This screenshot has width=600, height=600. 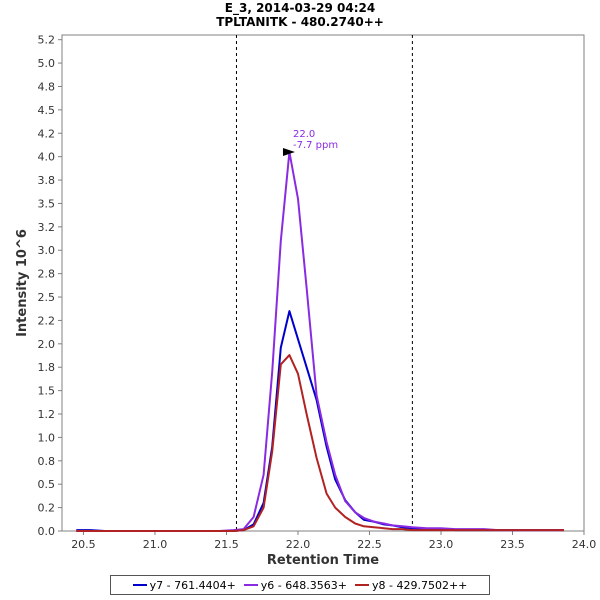 What do you see at coordinates (47, 157) in the screenshot?
I see `y-tick-label: 4.0` at bounding box center [47, 157].